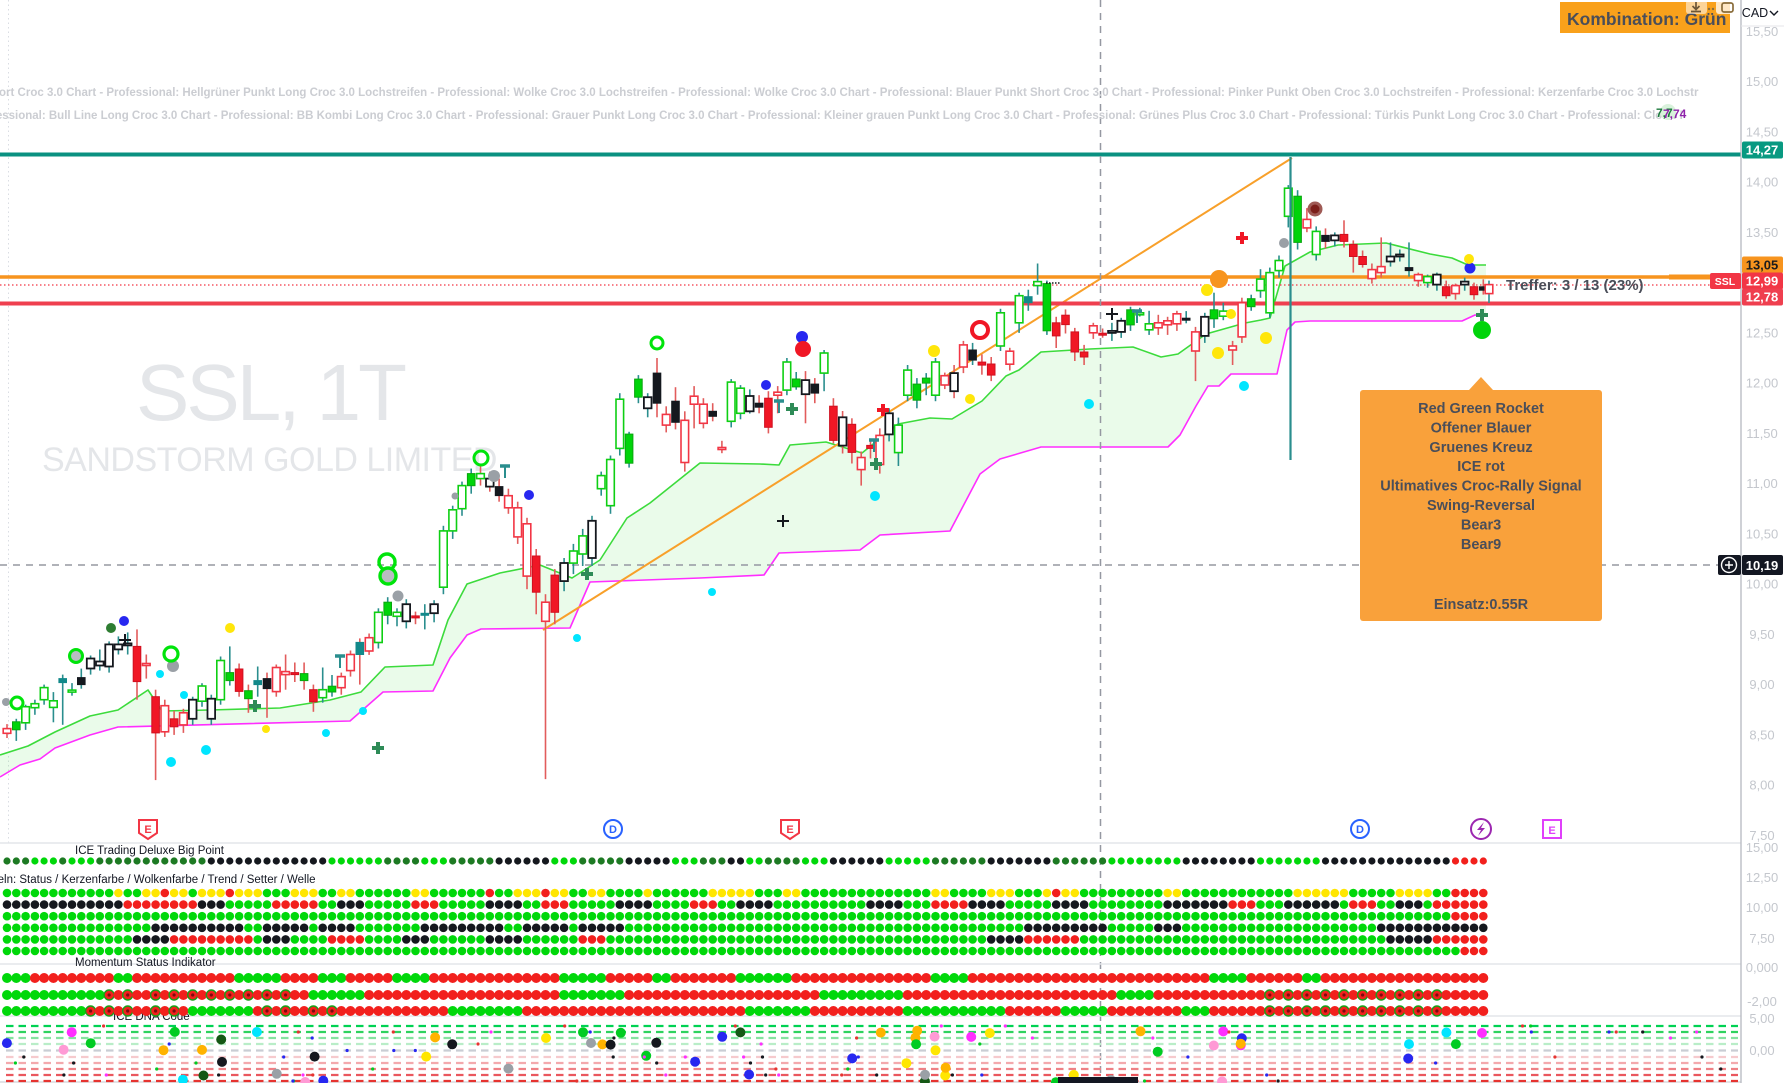  Describe the element at coordinates (1575, 285) in the screenshot. I see `svg-text: Treffer: 3 / 13 (23%)` at that location.